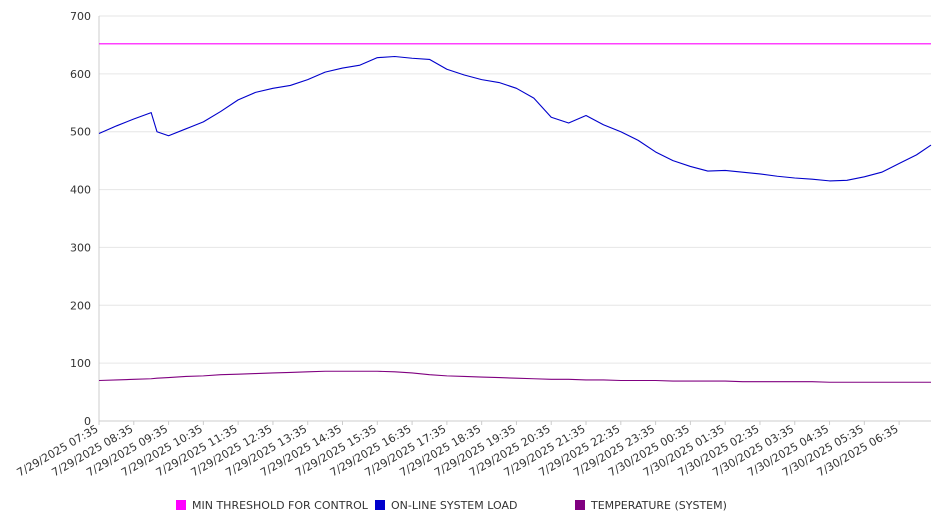 The width and height of the screenshot is (946, 526). I want to click on legend-item-system-load: ON-LINE SYSTEM LOAD, so click(446, 505).